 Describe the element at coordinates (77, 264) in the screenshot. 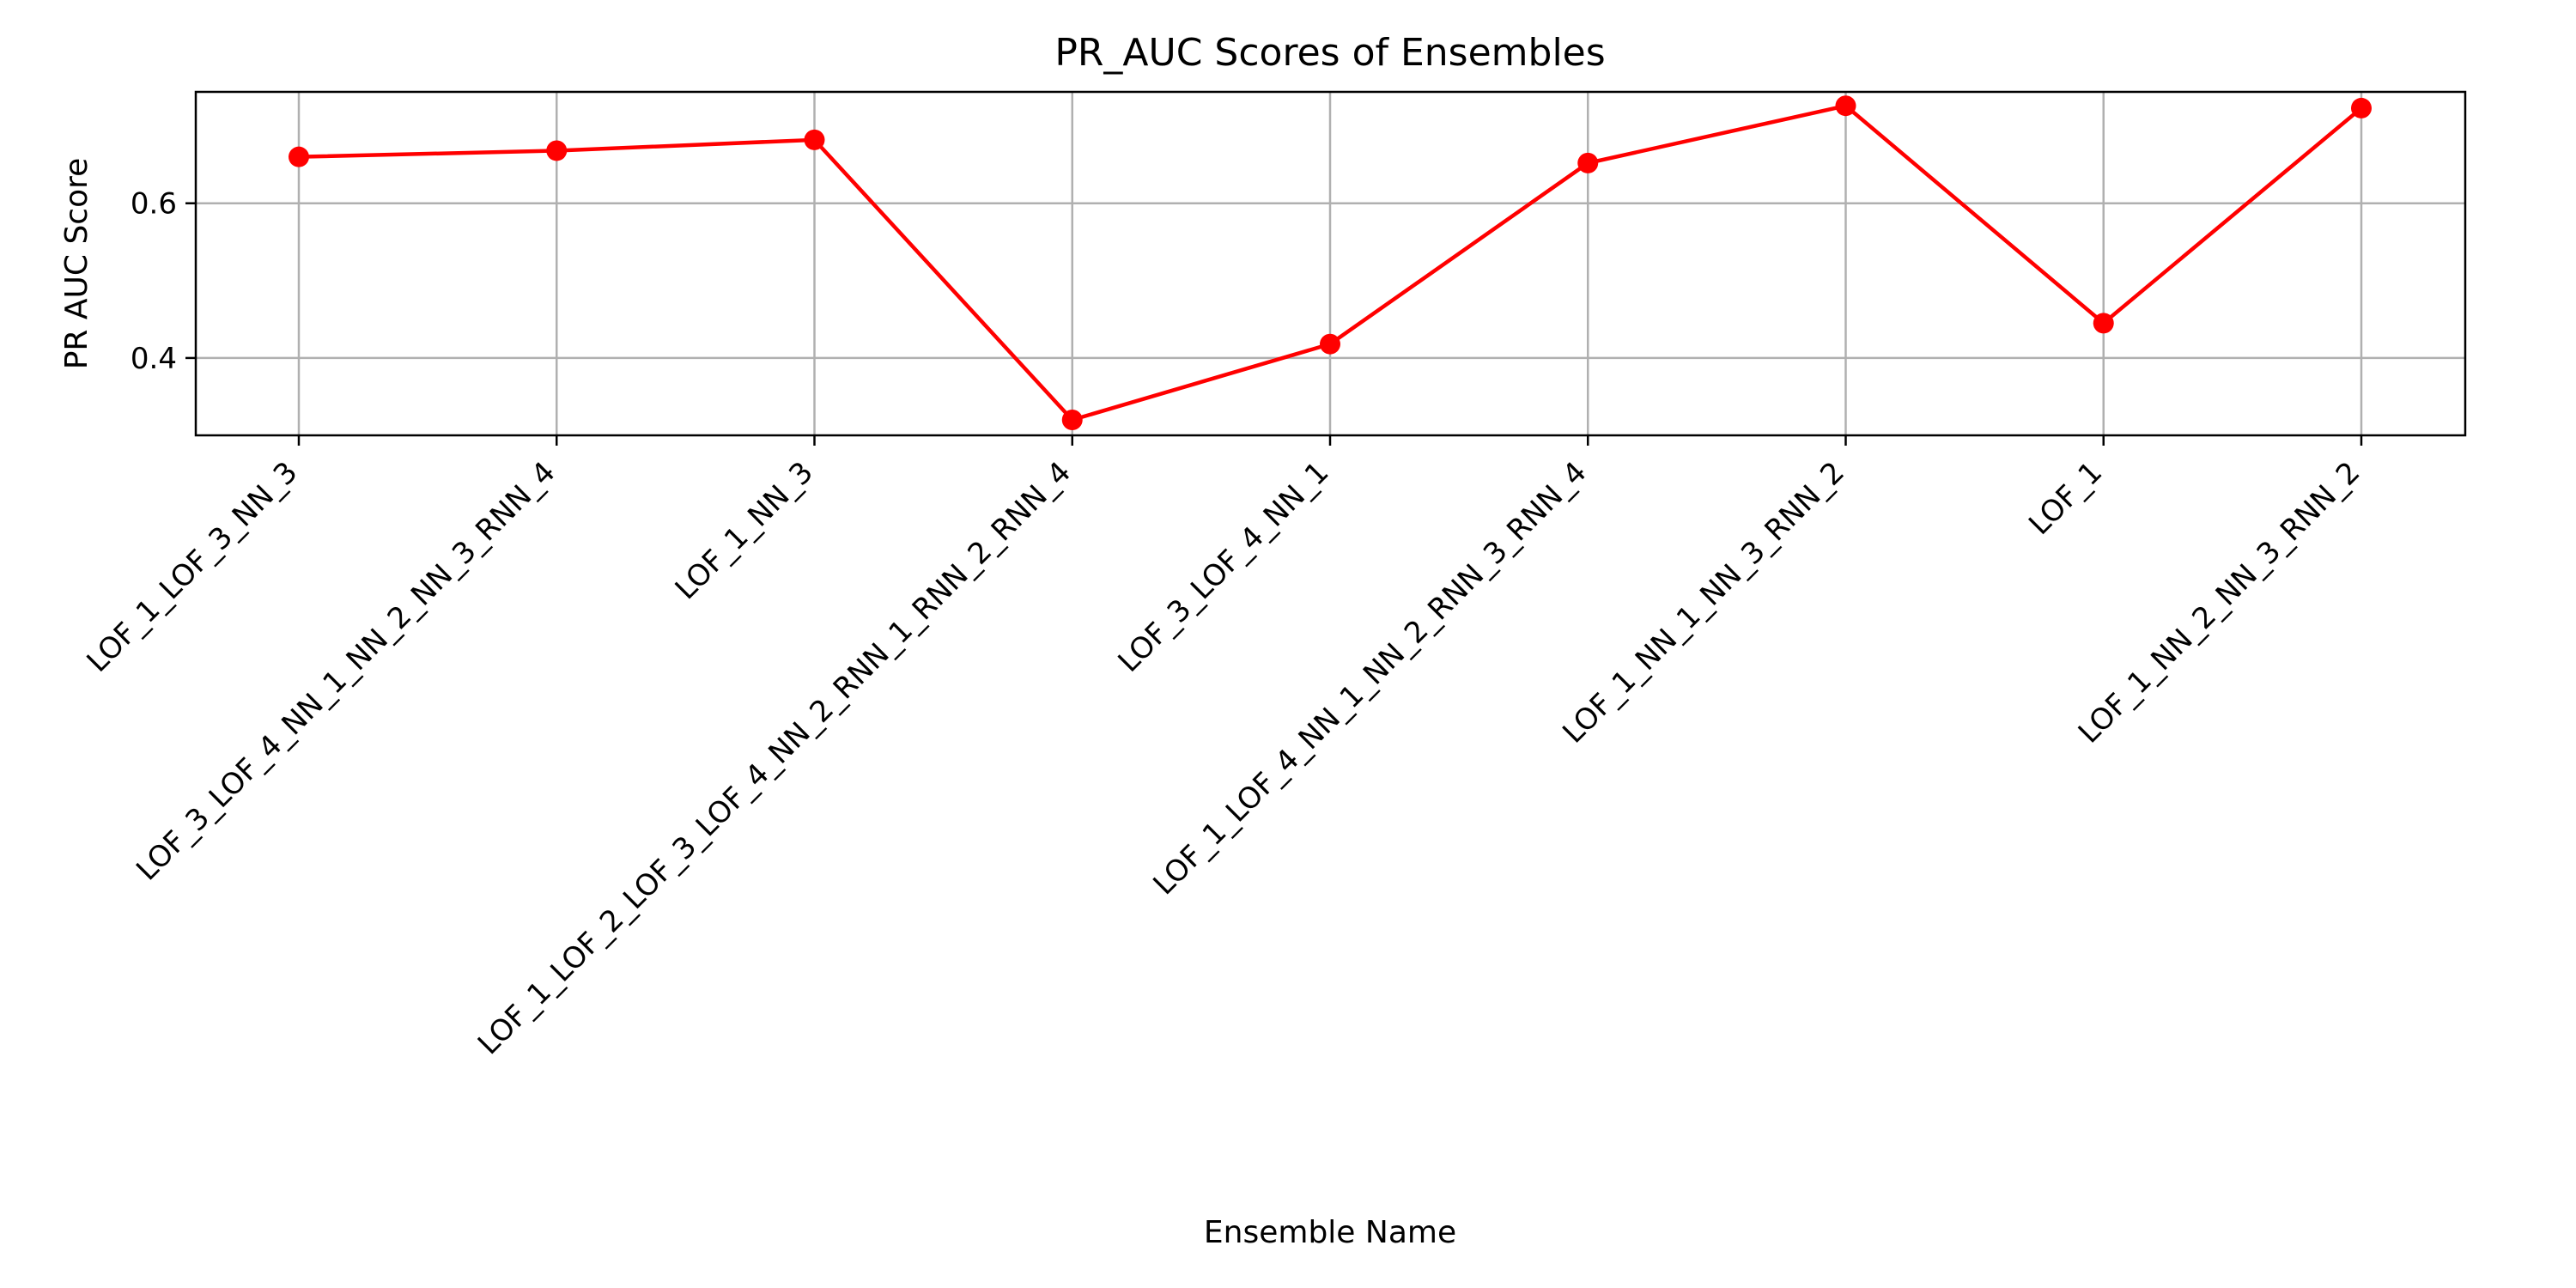

I see `y-axis-label: PR AUC Score` at that location.